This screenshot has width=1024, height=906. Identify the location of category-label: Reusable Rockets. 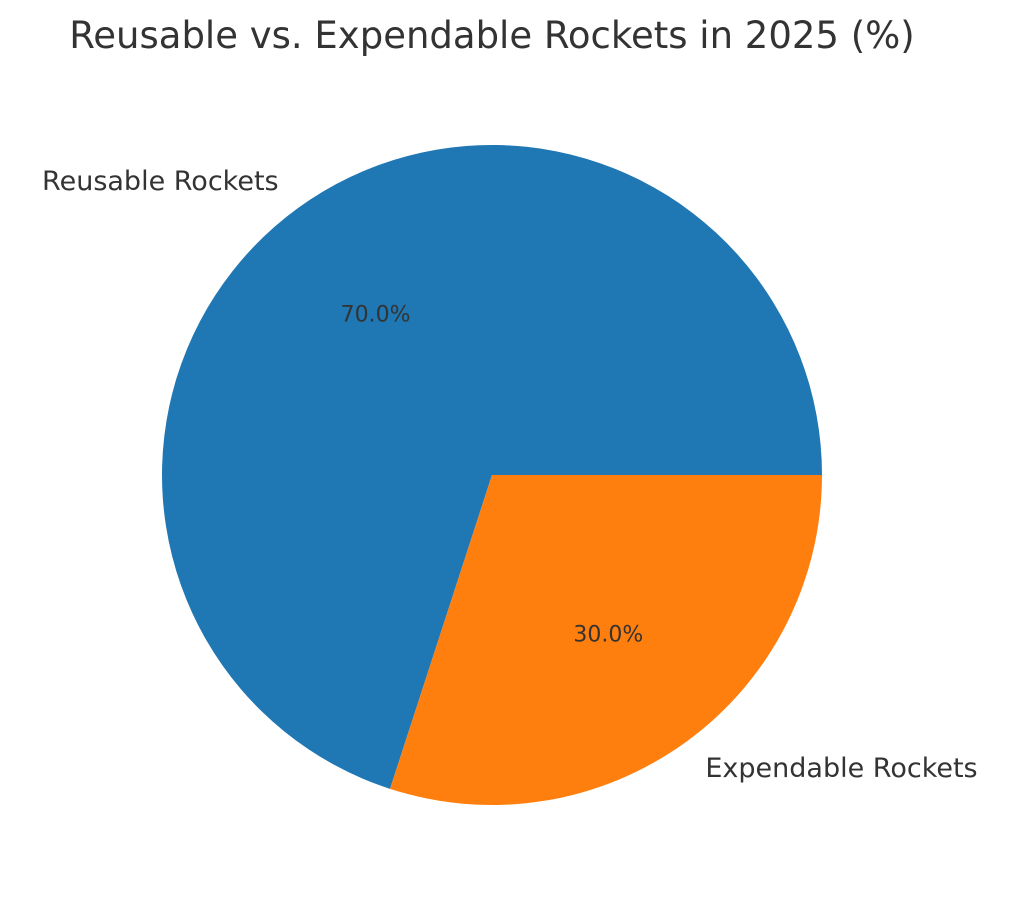
(160, 181).